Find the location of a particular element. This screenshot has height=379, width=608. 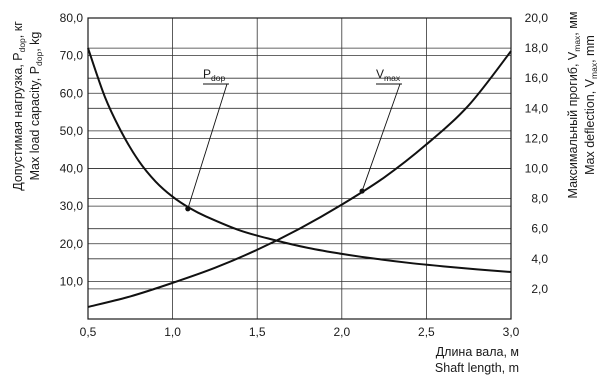

y-left-tick-labels: 10,0 20,0 30,0 40,0 50,0 60,0 70,0 80,0 is located at coordinates (72, 149).